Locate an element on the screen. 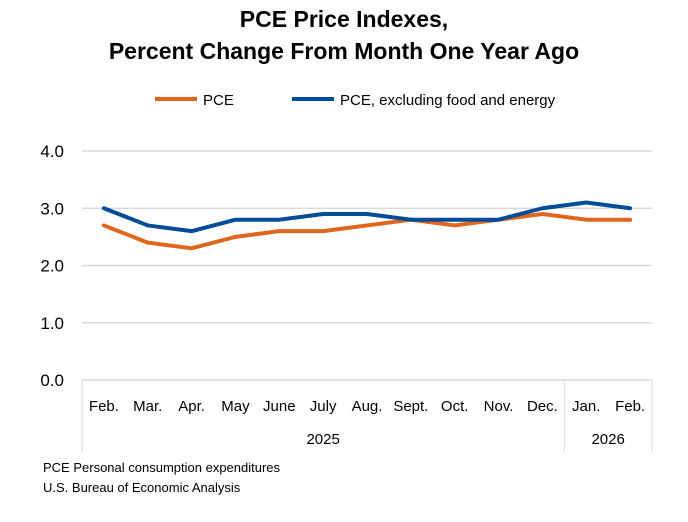 Image resolution: width=688 pixels, height=522 pixels. x-tick-label: Dec. is located at coordinates (542, 406).